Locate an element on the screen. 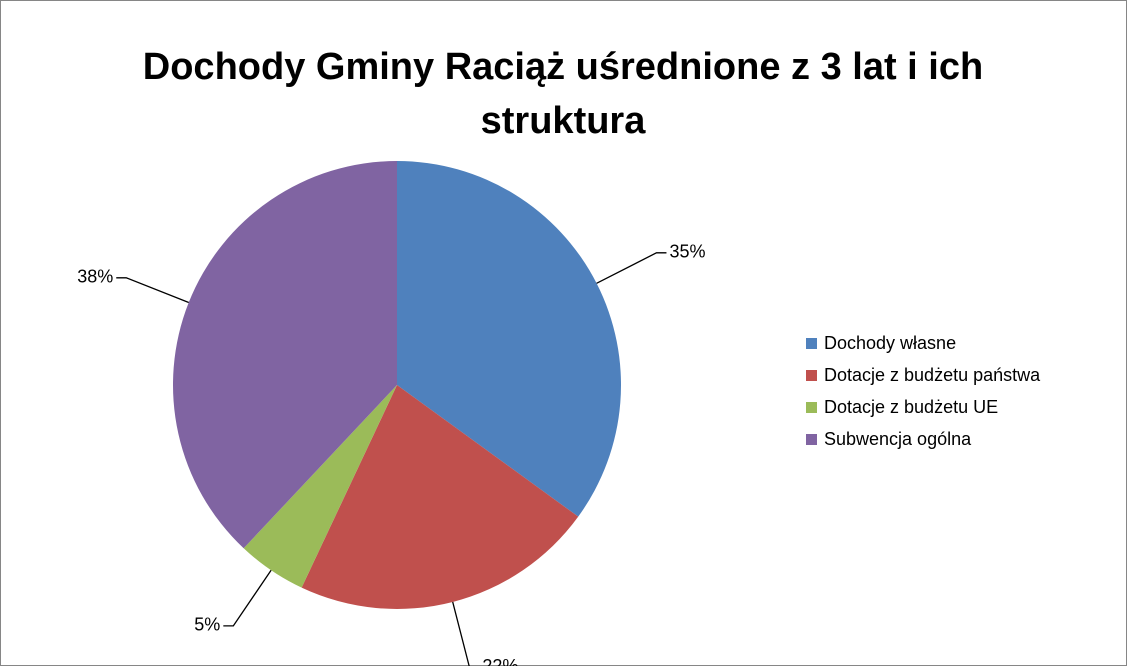 Image resolution: width=1127 pixels, height=666 pixels. data-label: 5% is located at coordinates (207, 625).